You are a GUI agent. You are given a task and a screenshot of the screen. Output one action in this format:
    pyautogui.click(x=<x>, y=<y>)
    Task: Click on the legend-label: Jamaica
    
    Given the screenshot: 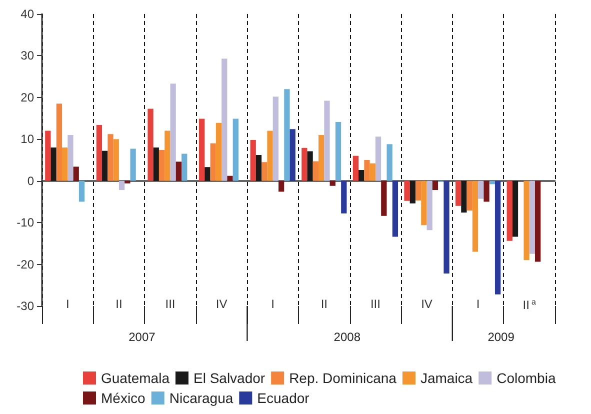 What is the action you would take?
    pyautogui.click(x=446, y=378)
    